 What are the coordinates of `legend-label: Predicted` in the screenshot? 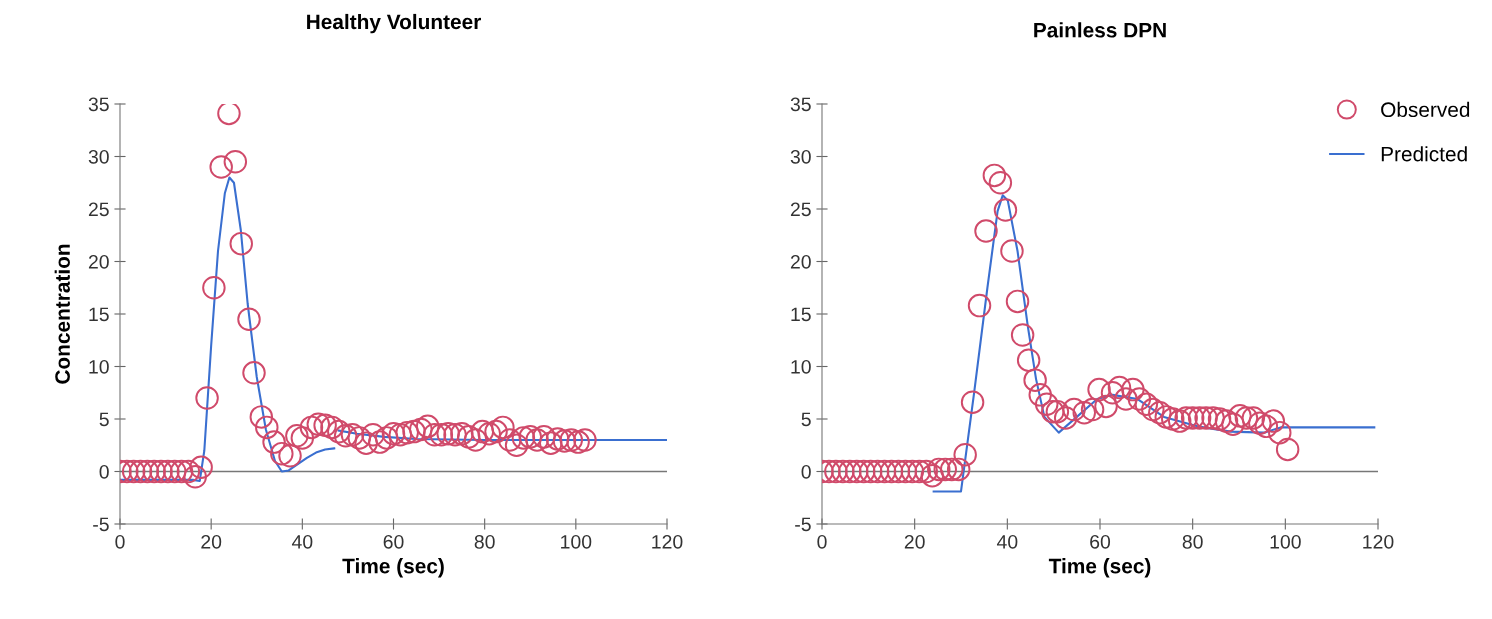 It's located at (1424, 154).